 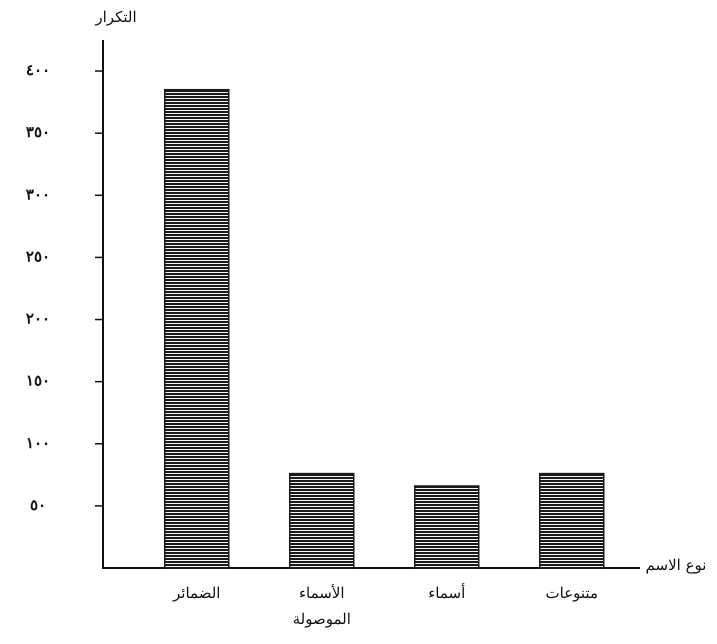 I want to click on y-tick-label: ٣٠٠, so click(x=38, y=194).